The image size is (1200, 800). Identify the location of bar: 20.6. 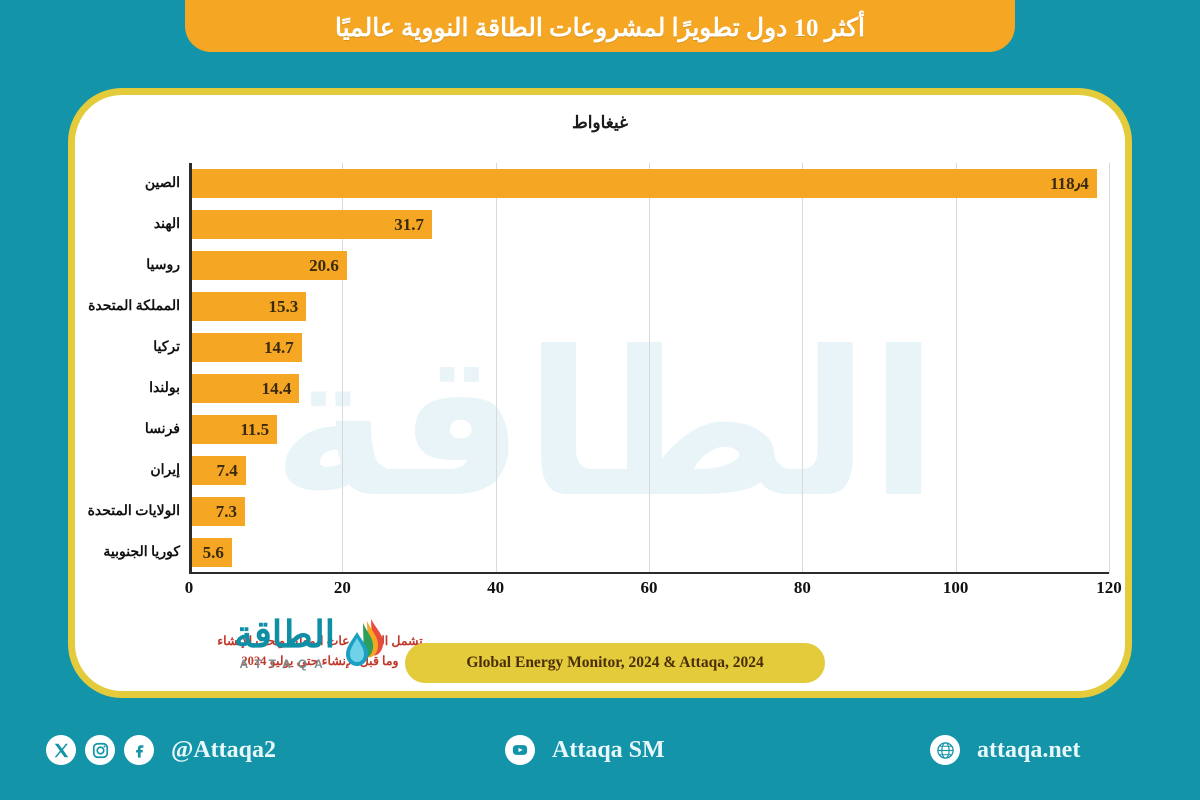
(268, 265).